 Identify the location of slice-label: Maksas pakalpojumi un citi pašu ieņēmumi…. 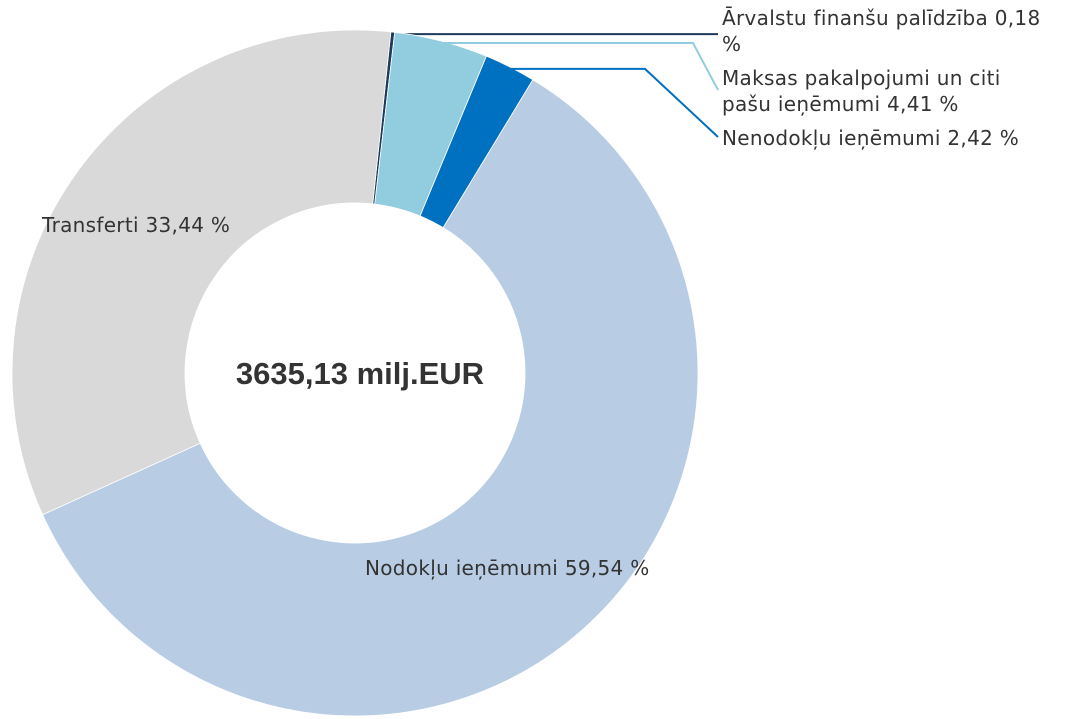
(887, 91).